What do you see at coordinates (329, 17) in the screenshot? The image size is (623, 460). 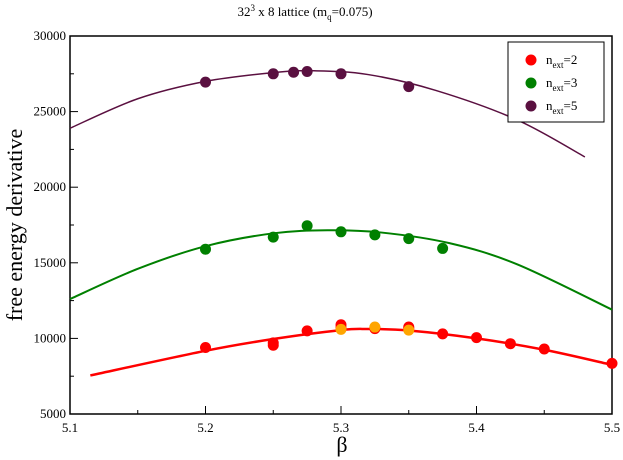 I see `title-sub: q` at bounding box center [329, 17].